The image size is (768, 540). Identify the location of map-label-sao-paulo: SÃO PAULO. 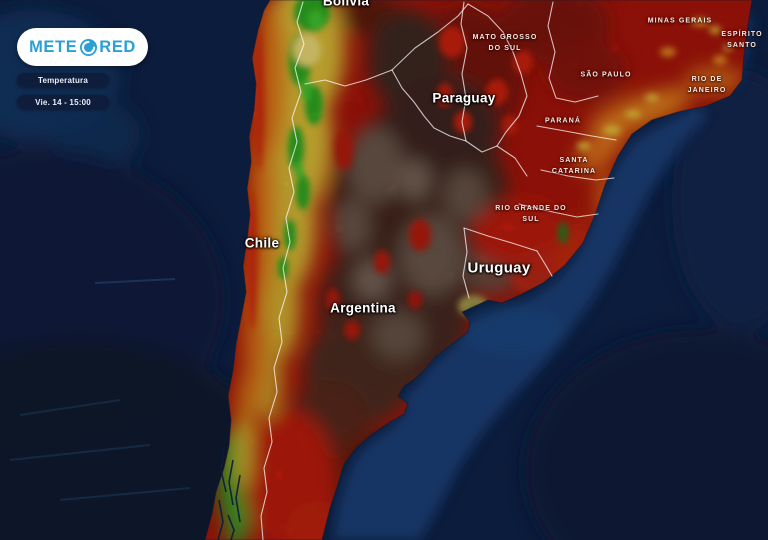
(606, 75).